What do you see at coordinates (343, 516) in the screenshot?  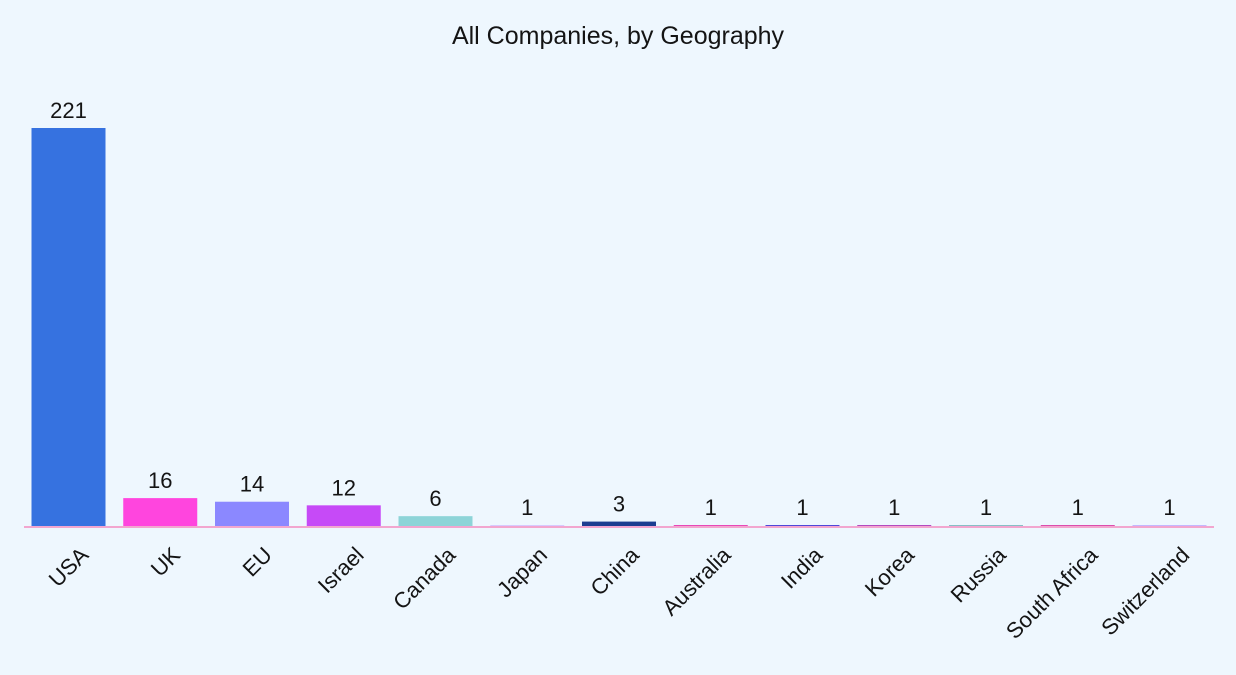 I see `bar-israel` at bounding box center [343, 516].